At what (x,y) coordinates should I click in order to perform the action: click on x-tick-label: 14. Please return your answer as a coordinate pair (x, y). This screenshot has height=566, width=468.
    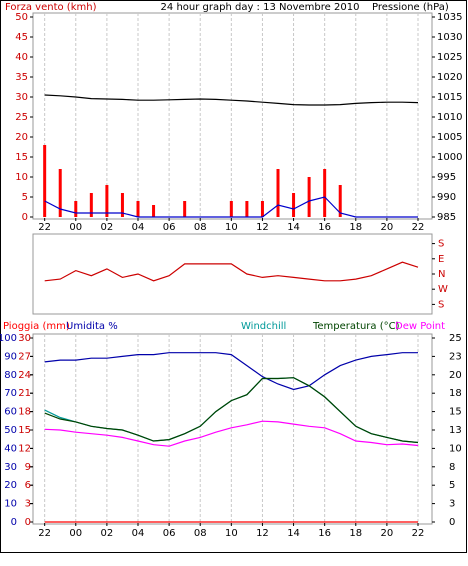
    Looking at the image, I should click on (293, 533).